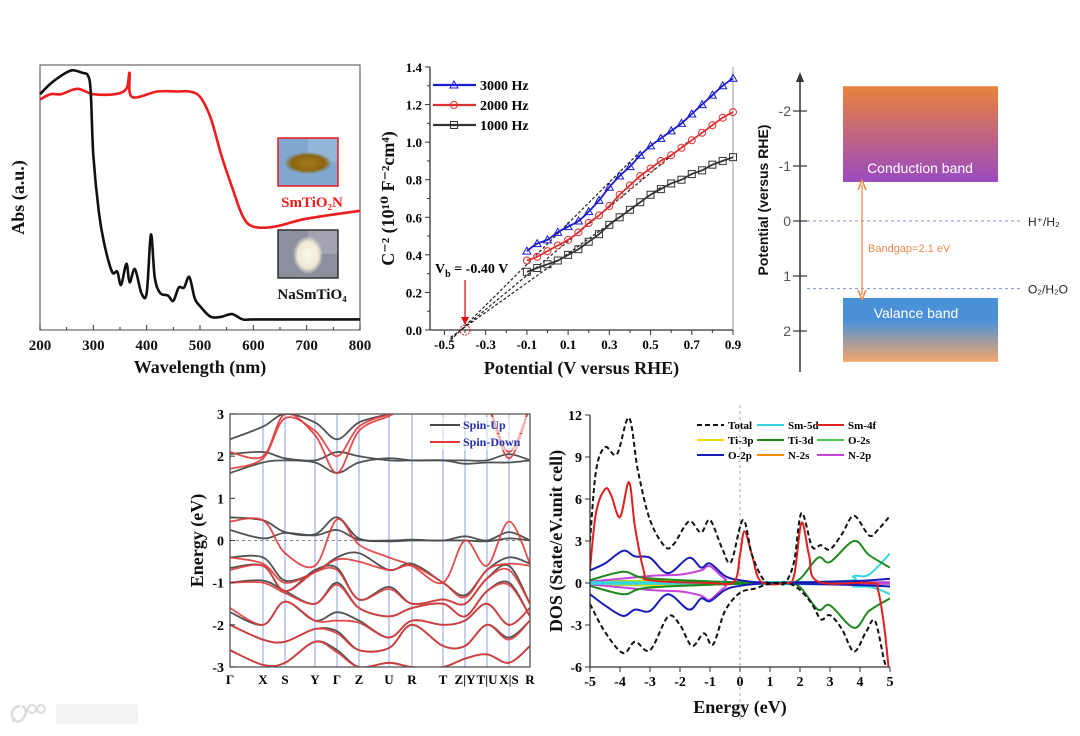 This screenshot has width=1080, height=736. I want to click on legend-label: Sm-4f, so click(862, 426).